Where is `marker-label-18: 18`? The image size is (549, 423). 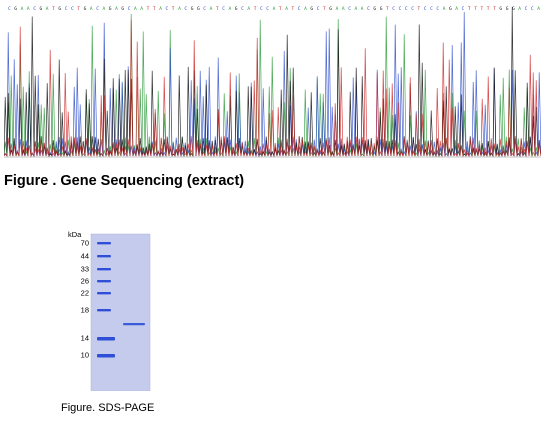 marker-label-18: 18 is located at coordinates (85, 310).